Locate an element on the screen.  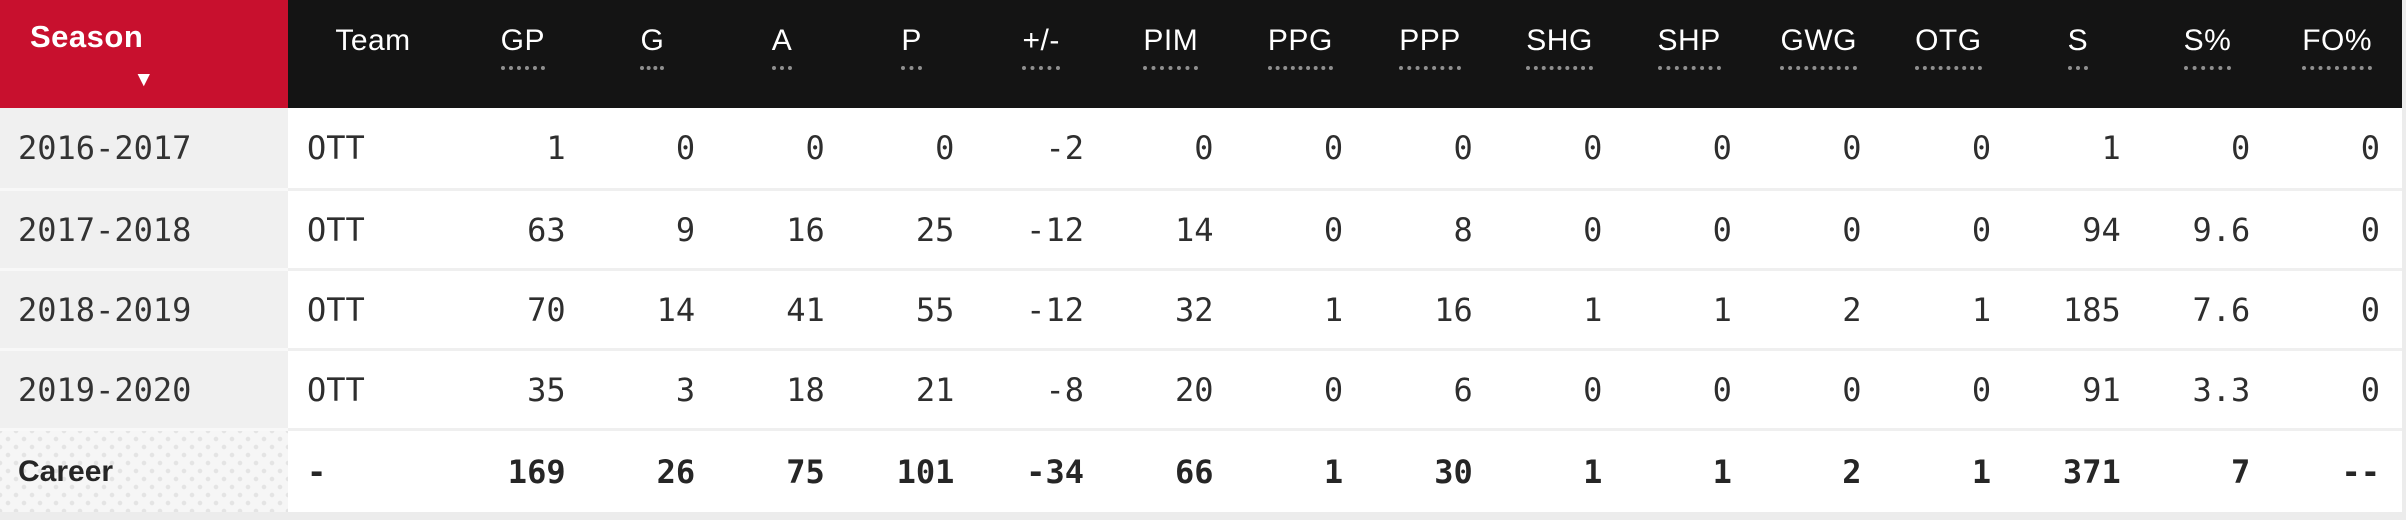
stat-cell-g: 3 is located at coordinates (652, 388).